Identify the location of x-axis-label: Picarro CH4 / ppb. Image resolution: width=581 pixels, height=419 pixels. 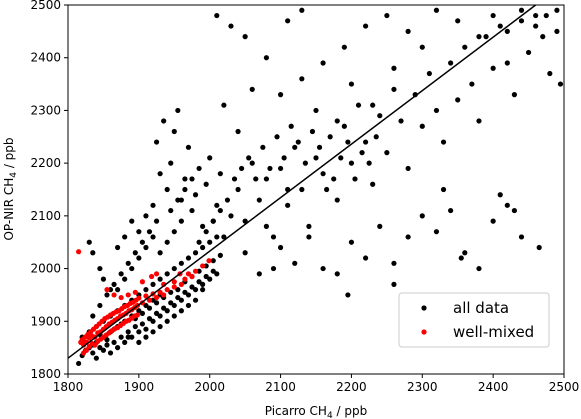
(316, 411).